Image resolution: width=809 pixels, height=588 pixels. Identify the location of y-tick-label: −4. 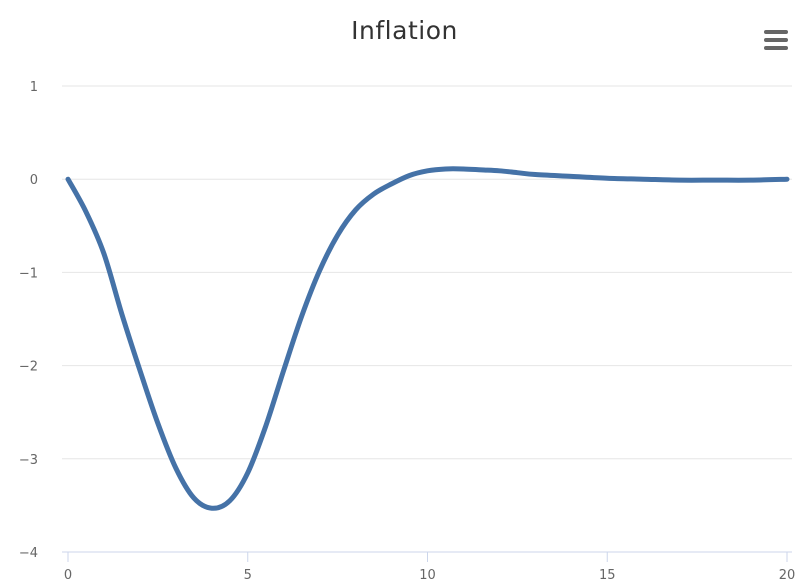
(28, 553).